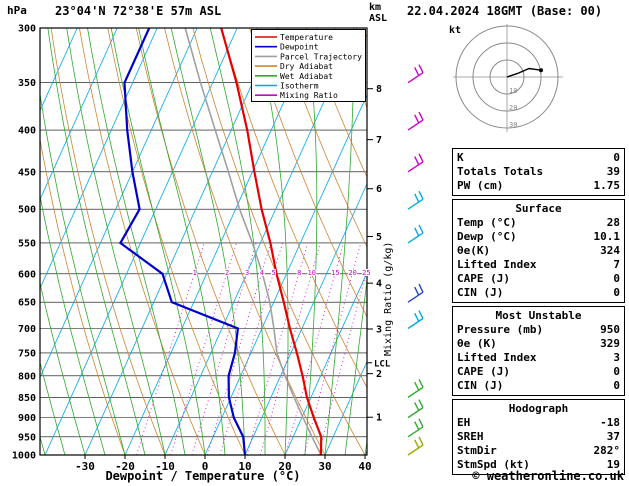 The image size is (629, 486). Describe the element at coordinates (366, 273) in the screenshot. I see `mixing-ratio-value-label: 25` at that location.